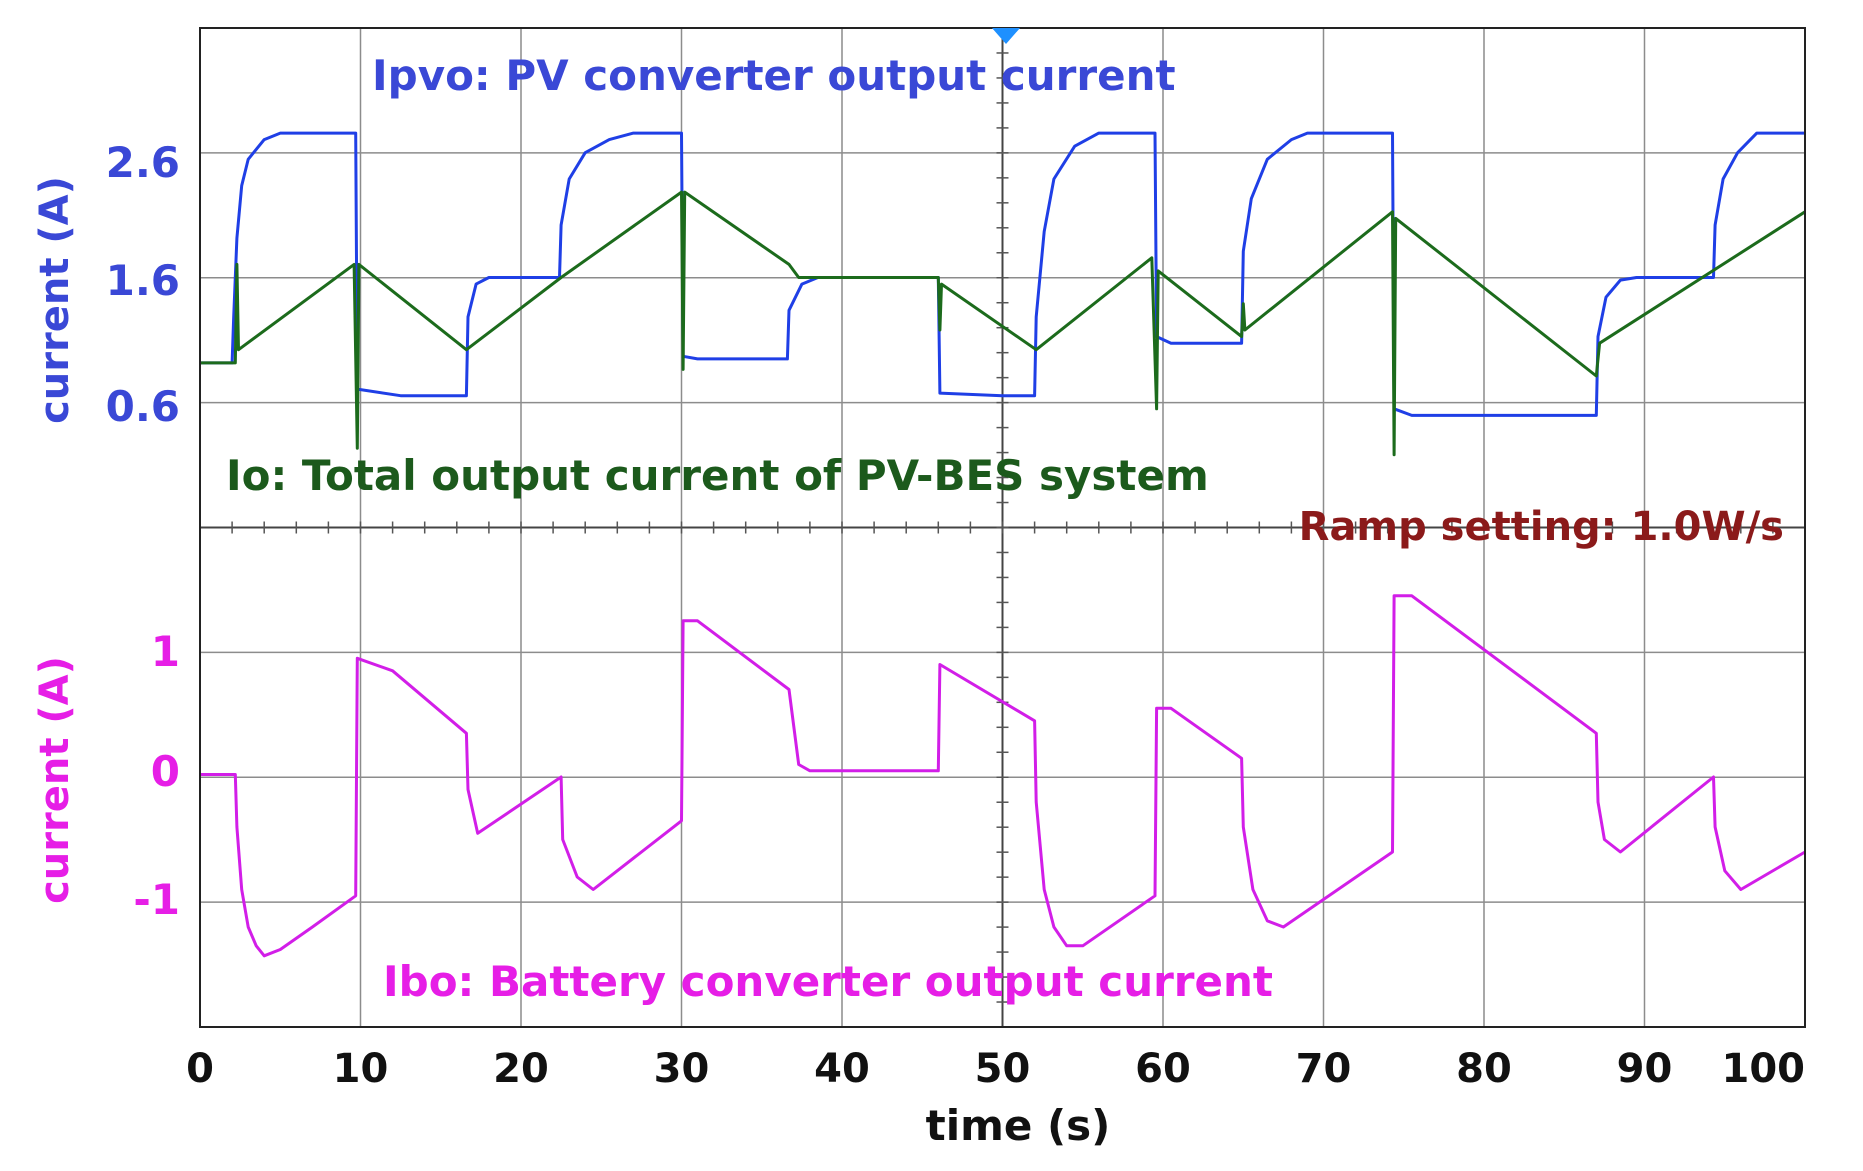  I want to click on xtick-label: 10, so click(361, 1069).